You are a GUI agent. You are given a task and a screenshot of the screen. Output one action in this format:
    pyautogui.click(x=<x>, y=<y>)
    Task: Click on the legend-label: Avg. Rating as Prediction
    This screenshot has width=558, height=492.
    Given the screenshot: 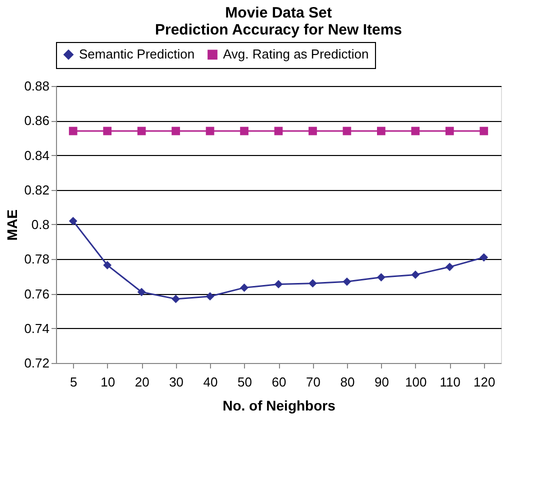 What is the action you would take?
    pyautogui.click(x=296, y=54)
    